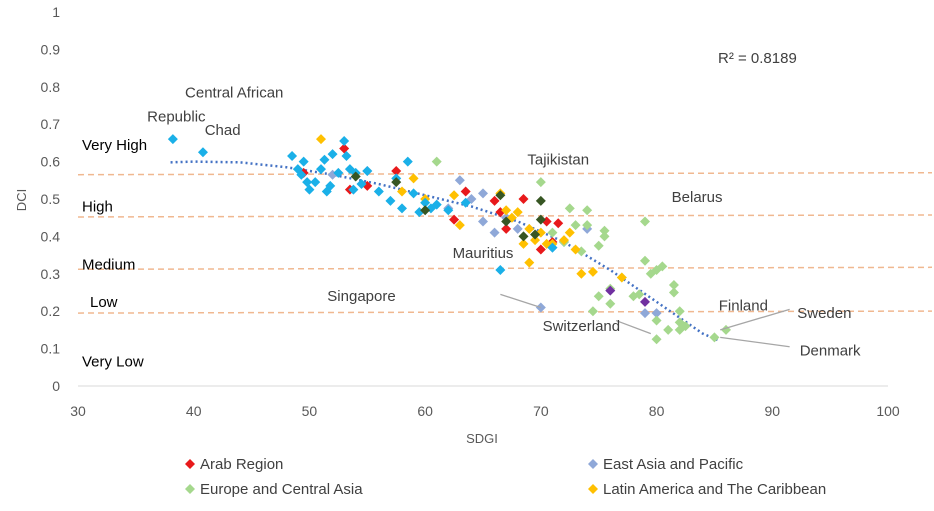 The height and width of the screenshot is (511, 934). What do you see at coordinates (743, 306) in the screenshot?
I see `annotation-label: Finland` at bounding box center [743, 306].